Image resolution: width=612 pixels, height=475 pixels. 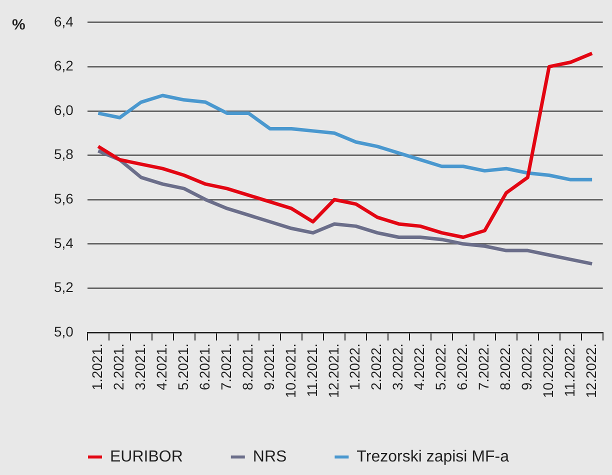 I want to click on x-tick-label: 5.2022., so click(x=440, y=367).